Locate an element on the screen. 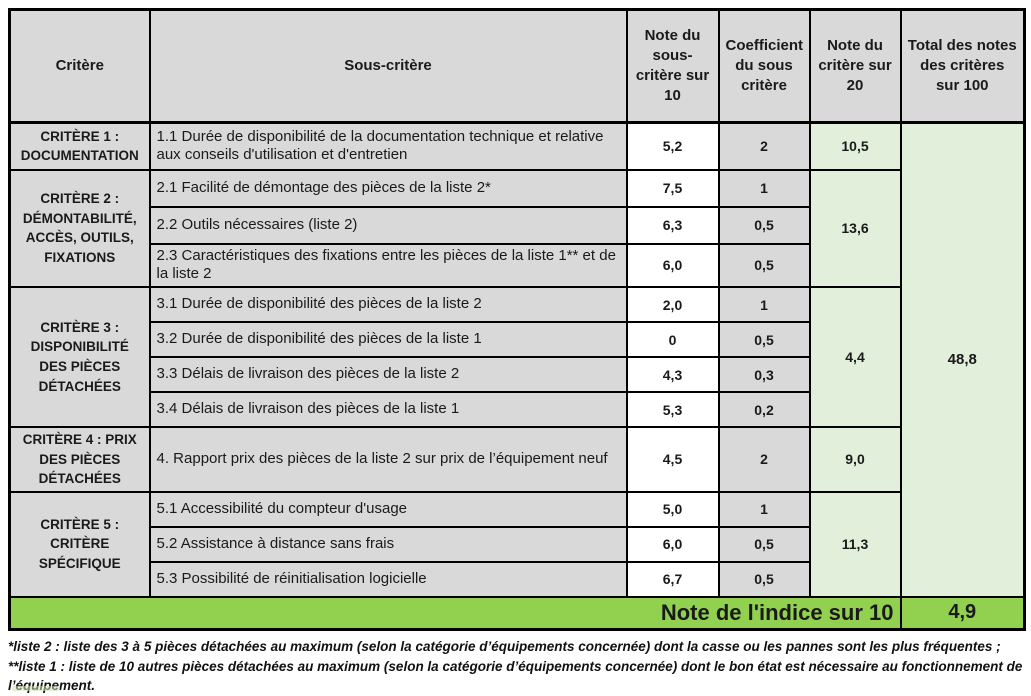  note10-3-1: 2,0 is located at coordinates (672, 304).